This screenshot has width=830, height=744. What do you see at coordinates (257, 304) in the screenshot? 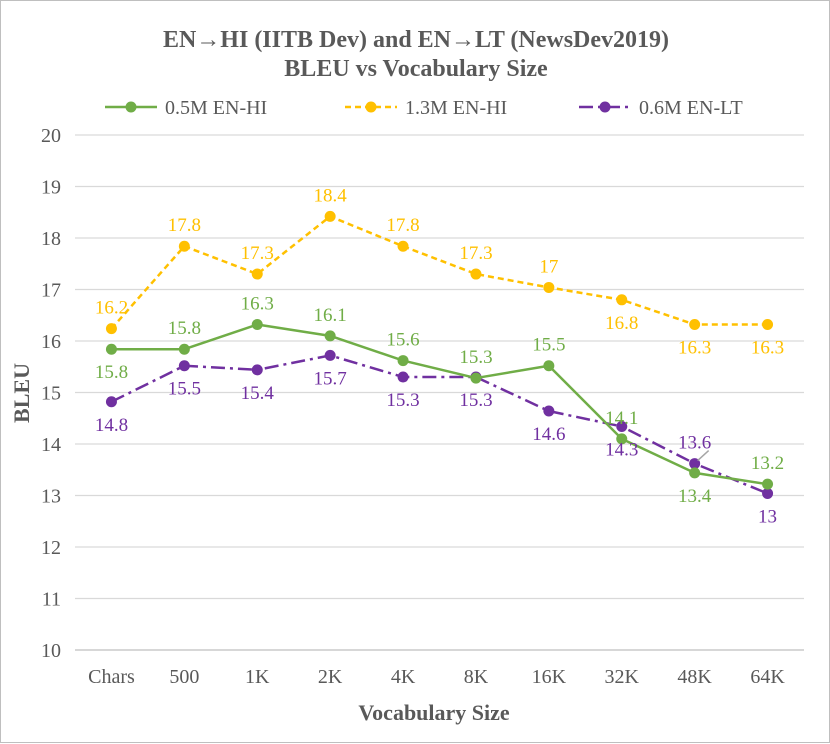
I see `data-label-0-5m-en-hi: 16.3` at bounding box center [257, 304].